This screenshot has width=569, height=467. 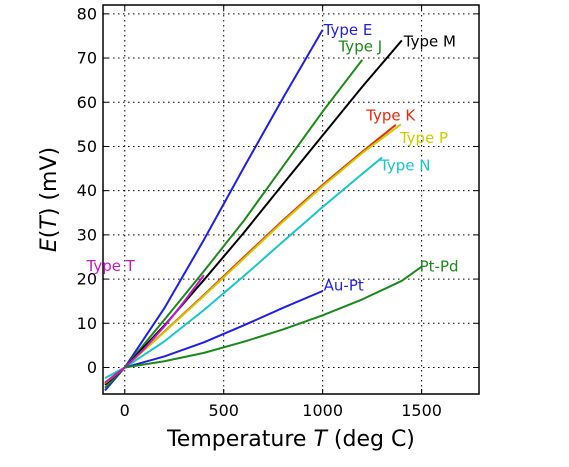 What do you see at coordinates (224, 329) in the screenshot?
I see `series-line-au-pt` at bounding box center [224, 329].